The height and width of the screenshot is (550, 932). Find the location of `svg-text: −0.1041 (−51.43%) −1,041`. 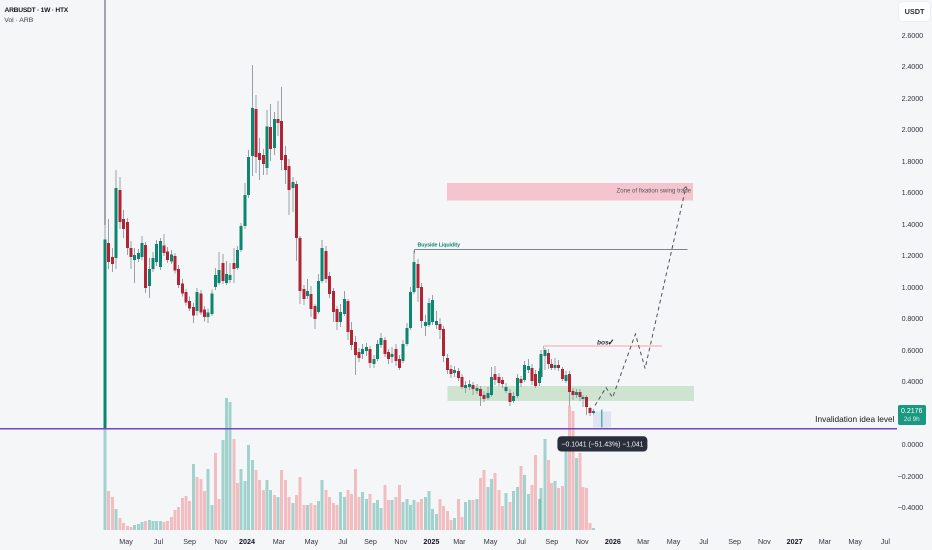

svg-text: −0.1041 (−51.43%) −1,041 is located at coordinates (603, 444).